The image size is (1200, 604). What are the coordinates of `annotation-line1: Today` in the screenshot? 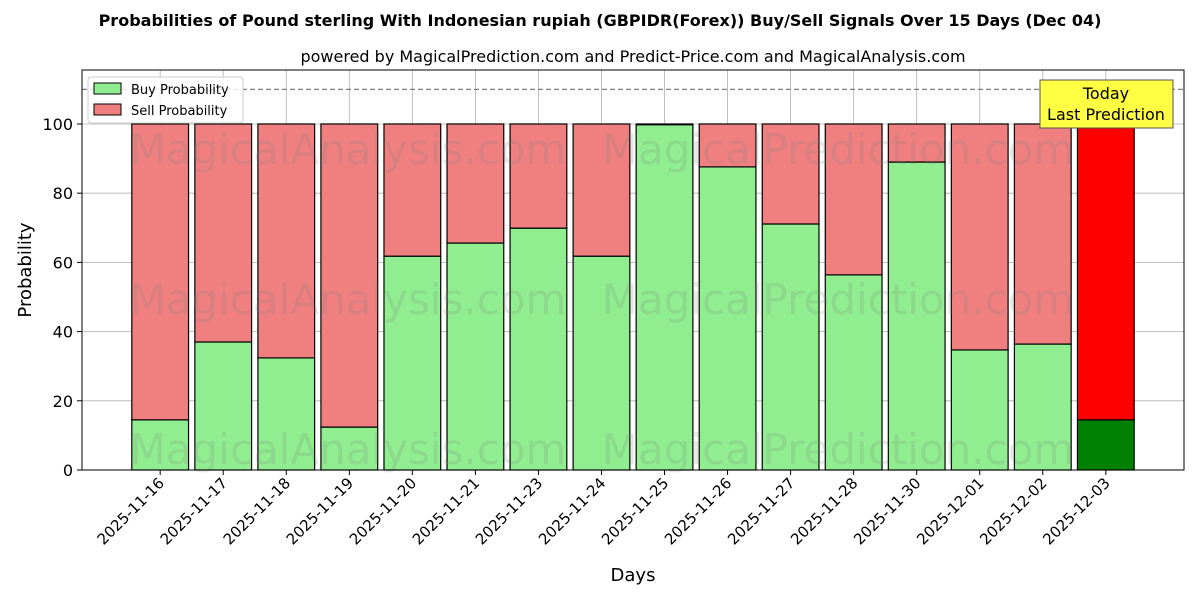 It's located at (1105, 93).